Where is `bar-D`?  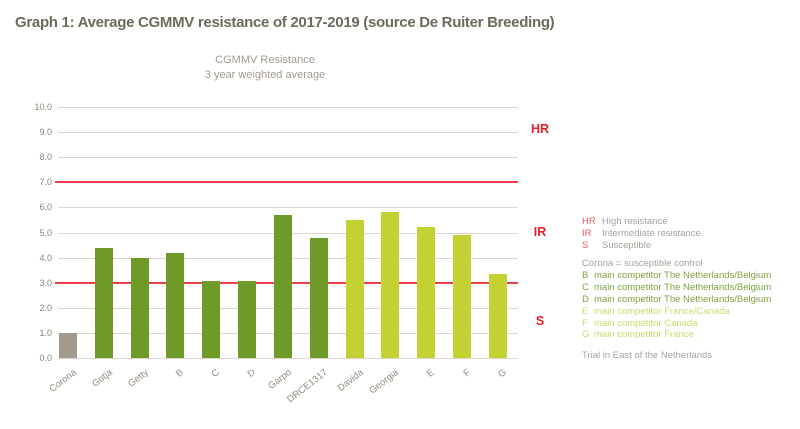 bar-D is located at coordinates (247, 319).